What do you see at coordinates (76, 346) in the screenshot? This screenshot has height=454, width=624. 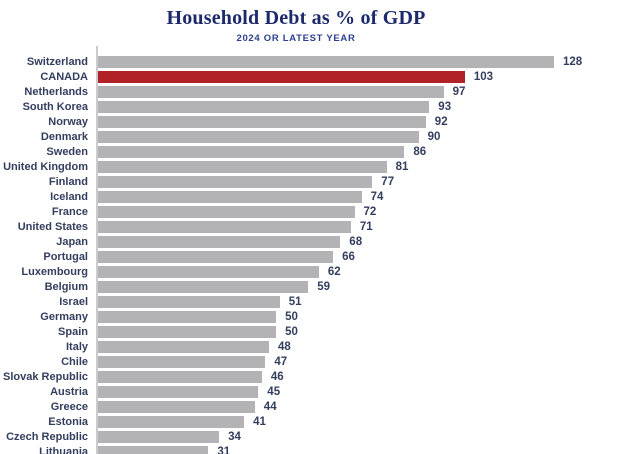 I see `bar-label: Italy` at bounding box center [76, 346].